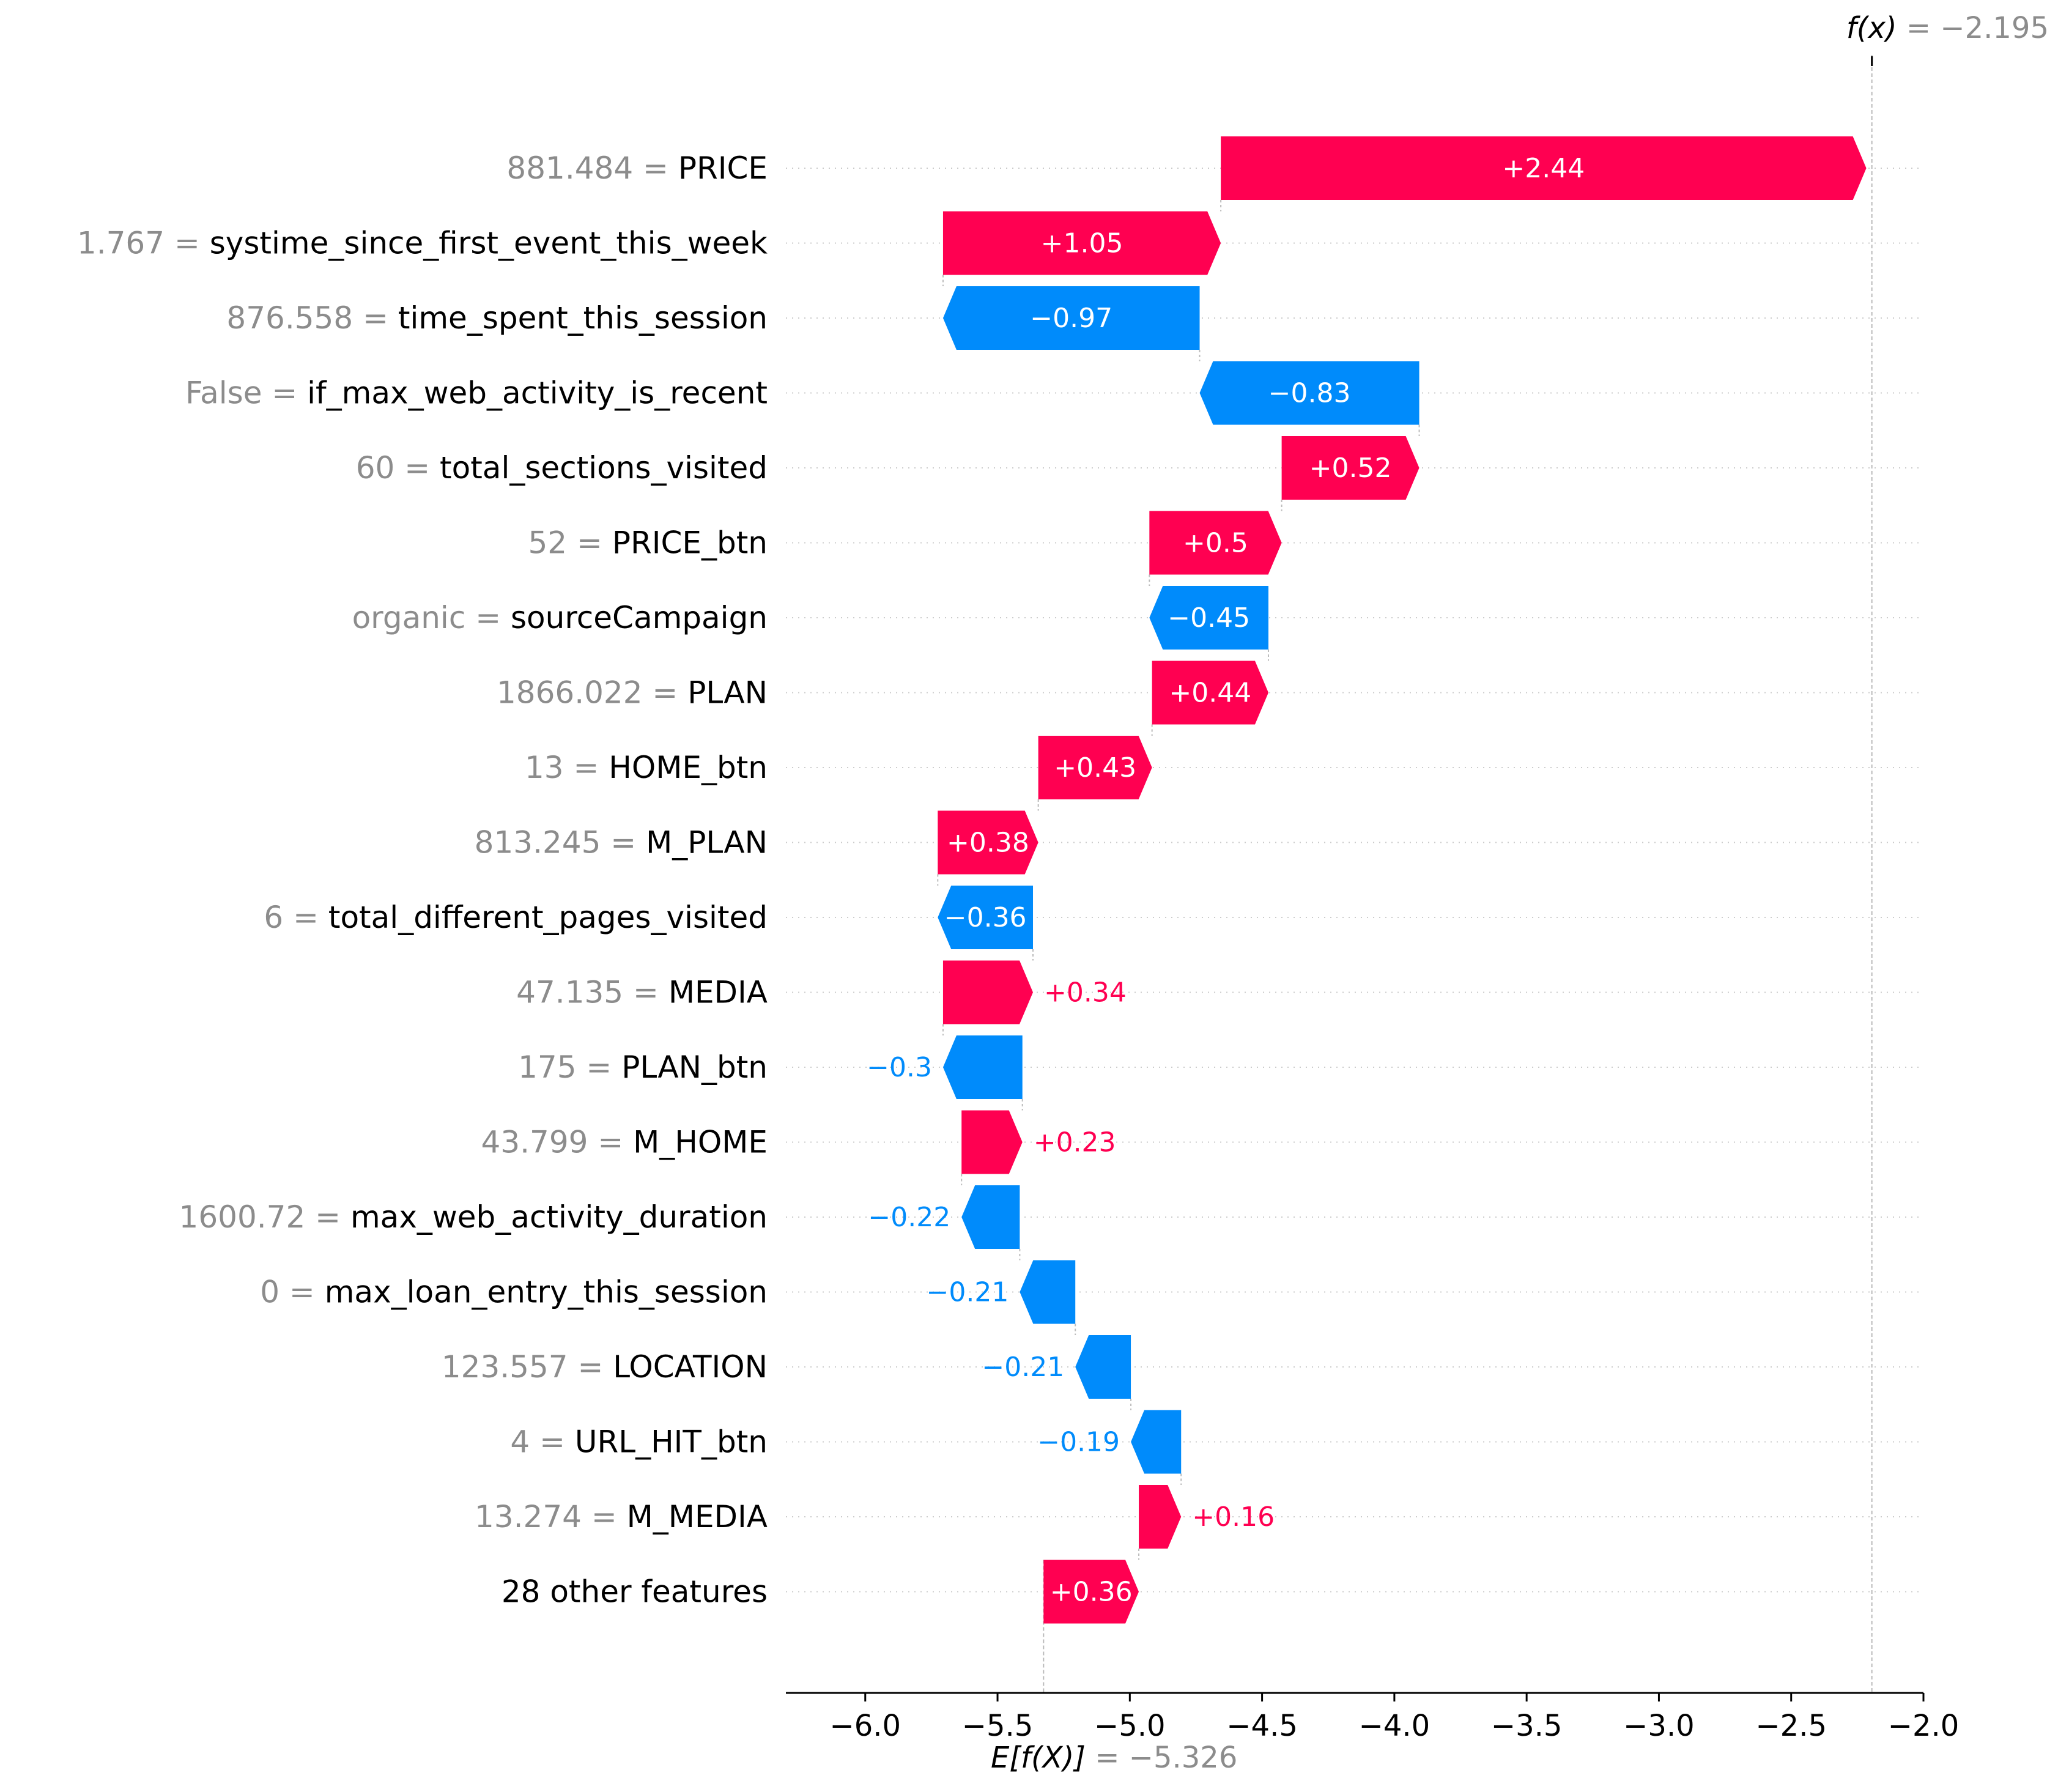 This screenshot has height=1792, width=2058. Describe the element at coordinates (1071, 318) in the screenshot. I see `bar-value-label: −0.97` at that location.